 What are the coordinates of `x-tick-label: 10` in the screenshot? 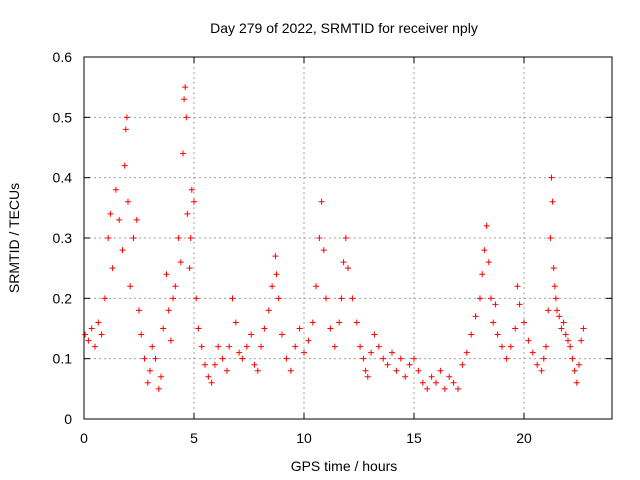 It's located at (304, 438).